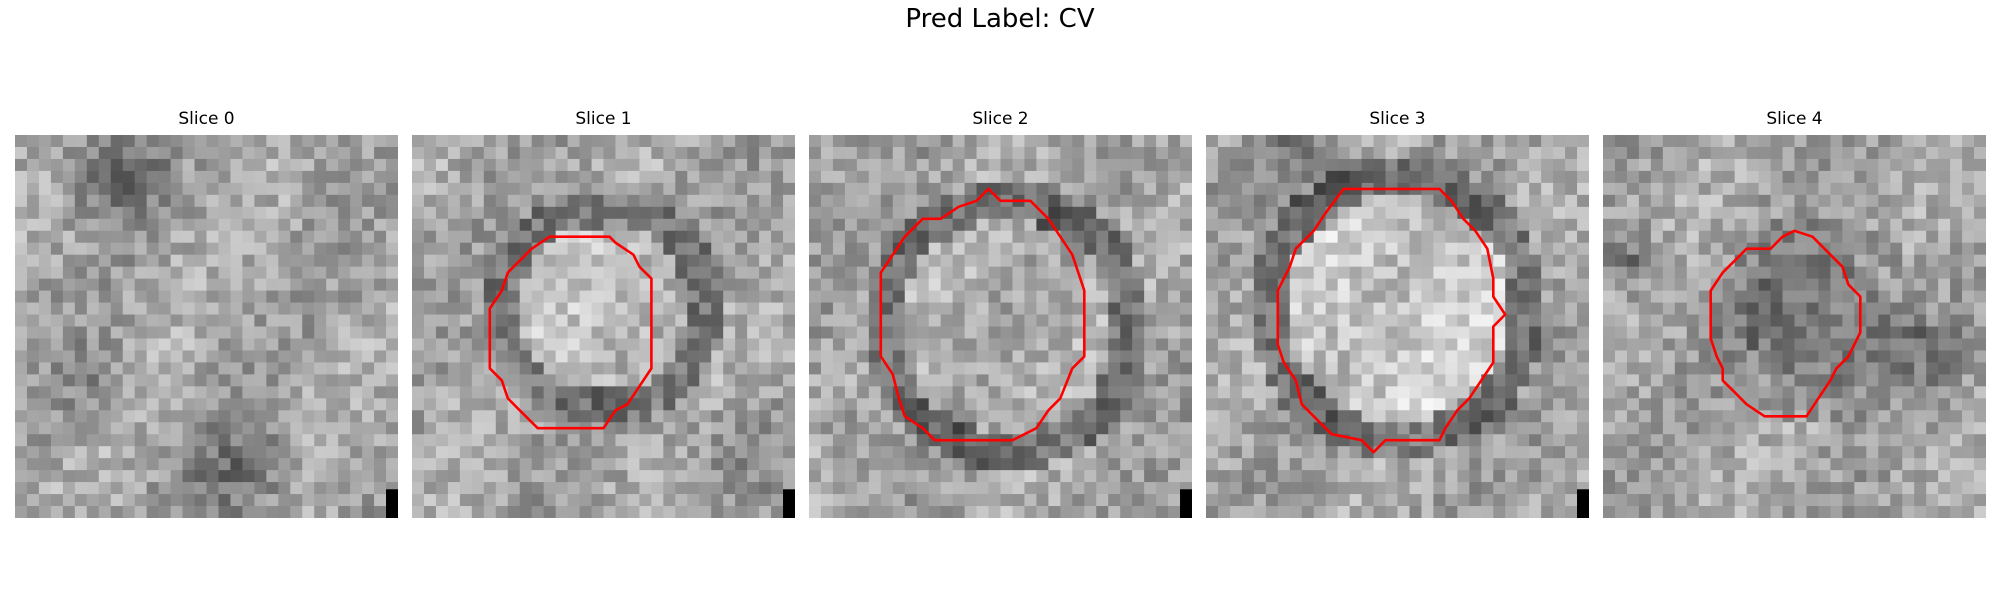 The height and width of the screenshot is (600, 2000). What do you see at coordinates (206, 119) in the screenshot?
I see `slice-title: Slice 0` at bounding box center [206, 119].